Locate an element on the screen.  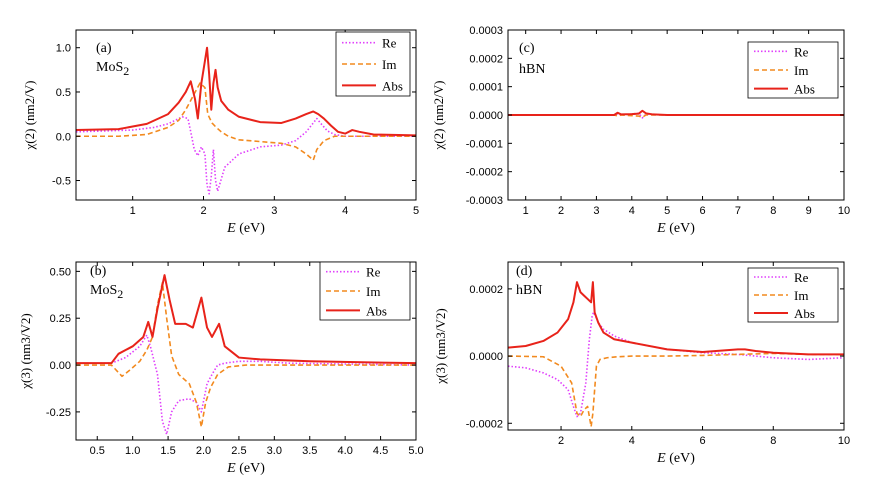
y-tick-label: -0.25 is located at coordinates (58, 413).